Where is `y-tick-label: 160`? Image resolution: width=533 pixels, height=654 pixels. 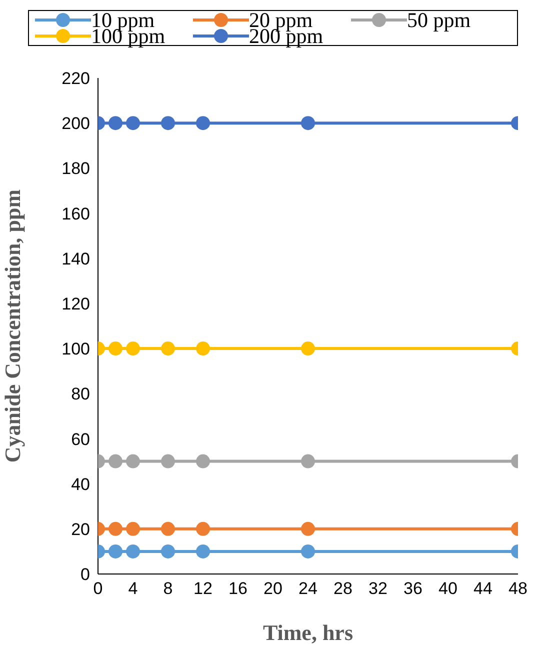 y-tick-label: 160 is located at coordinates (76, 214).